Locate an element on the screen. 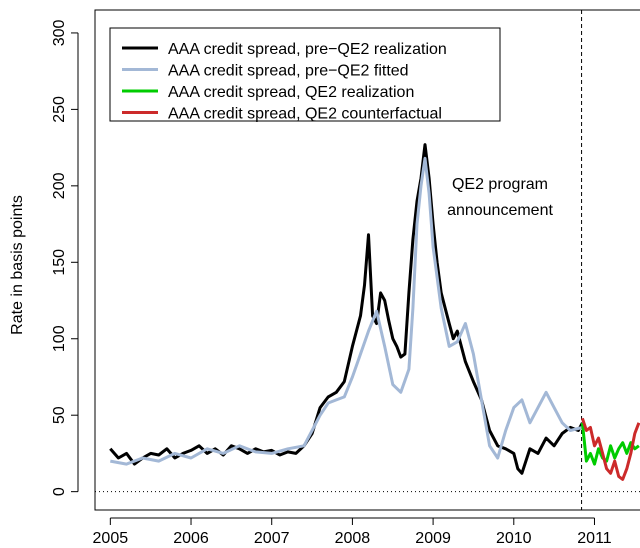 Image resolution: width=640 pixels, height=548 pixels. x-tick-label: 2008 is located at coordinates (353, 538).